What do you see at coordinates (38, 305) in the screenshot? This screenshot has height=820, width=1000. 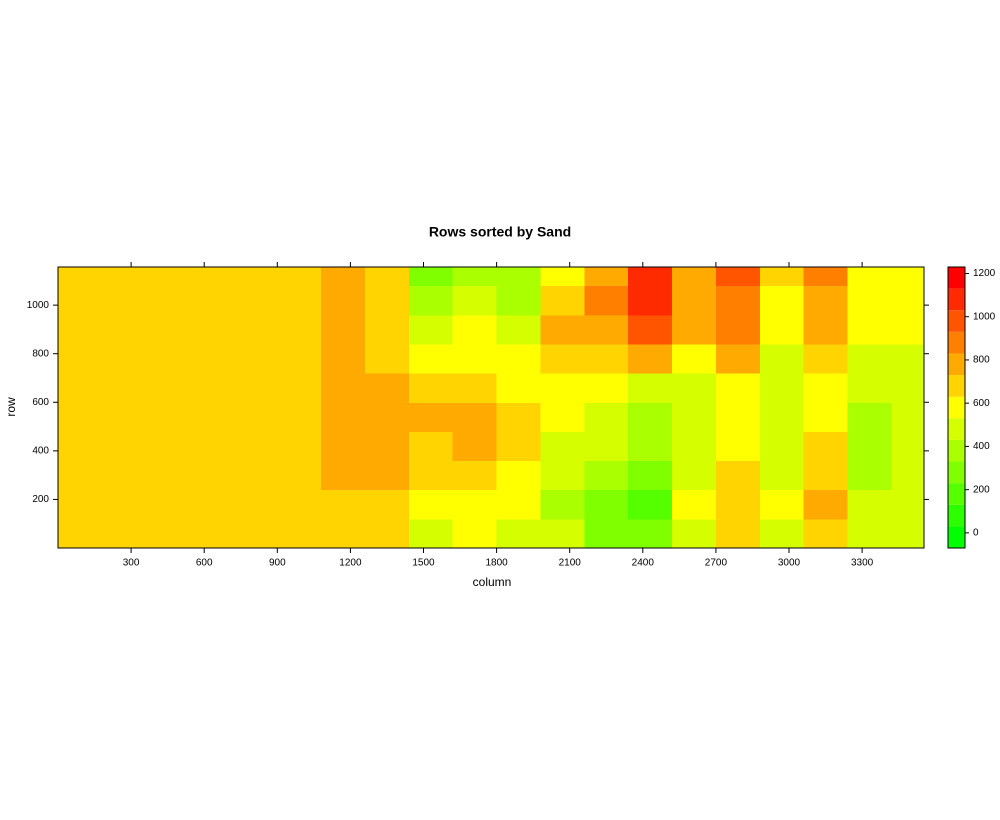 I see `y-tick-label: 1000` at bounding box center [38, 305].